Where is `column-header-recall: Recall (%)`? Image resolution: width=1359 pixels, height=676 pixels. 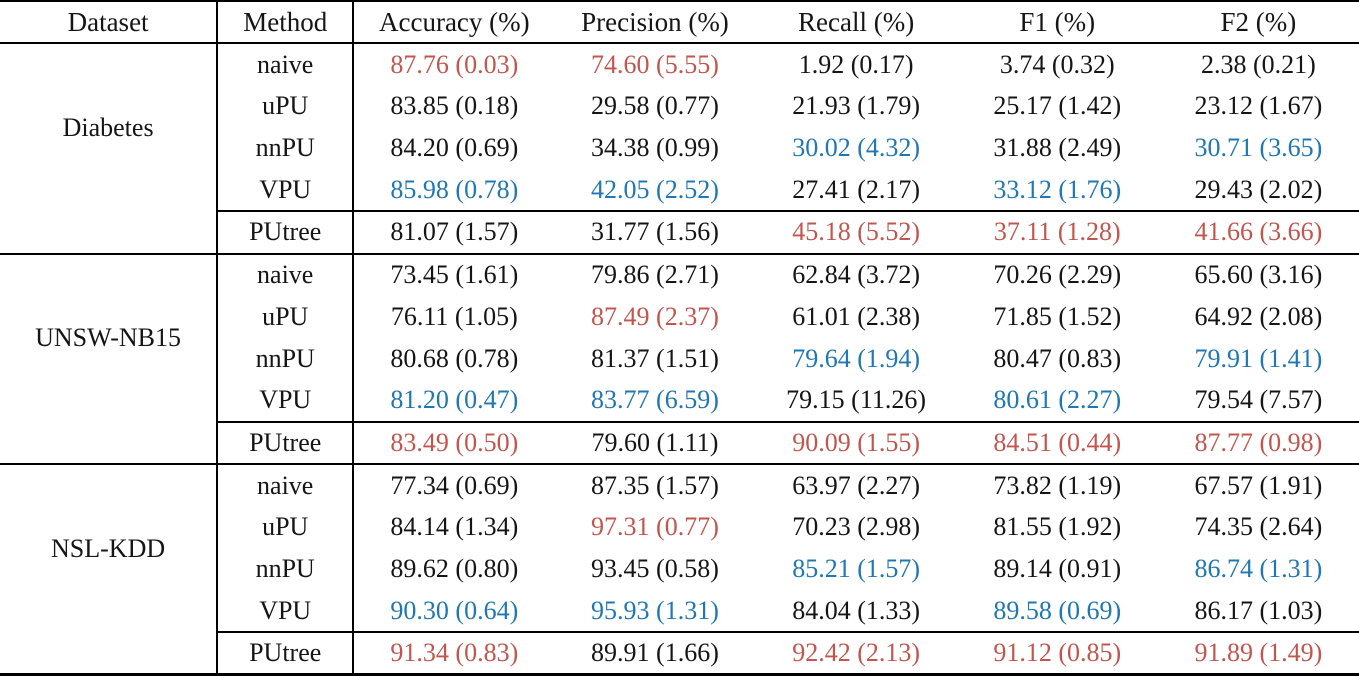
column-header-recall: Recall (%) is located at coordinates (856, 21).